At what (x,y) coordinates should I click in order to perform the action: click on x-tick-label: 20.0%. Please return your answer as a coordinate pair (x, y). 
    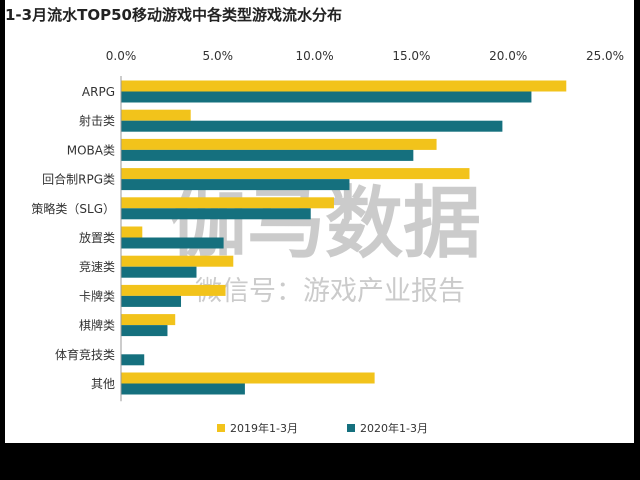
    Looking at the image, I should click on (508, 56).